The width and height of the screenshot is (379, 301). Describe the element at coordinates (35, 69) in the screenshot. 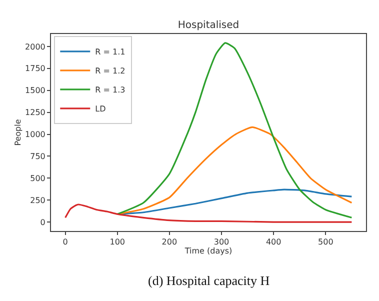

I see `y-tick-label: 1750` at that location.